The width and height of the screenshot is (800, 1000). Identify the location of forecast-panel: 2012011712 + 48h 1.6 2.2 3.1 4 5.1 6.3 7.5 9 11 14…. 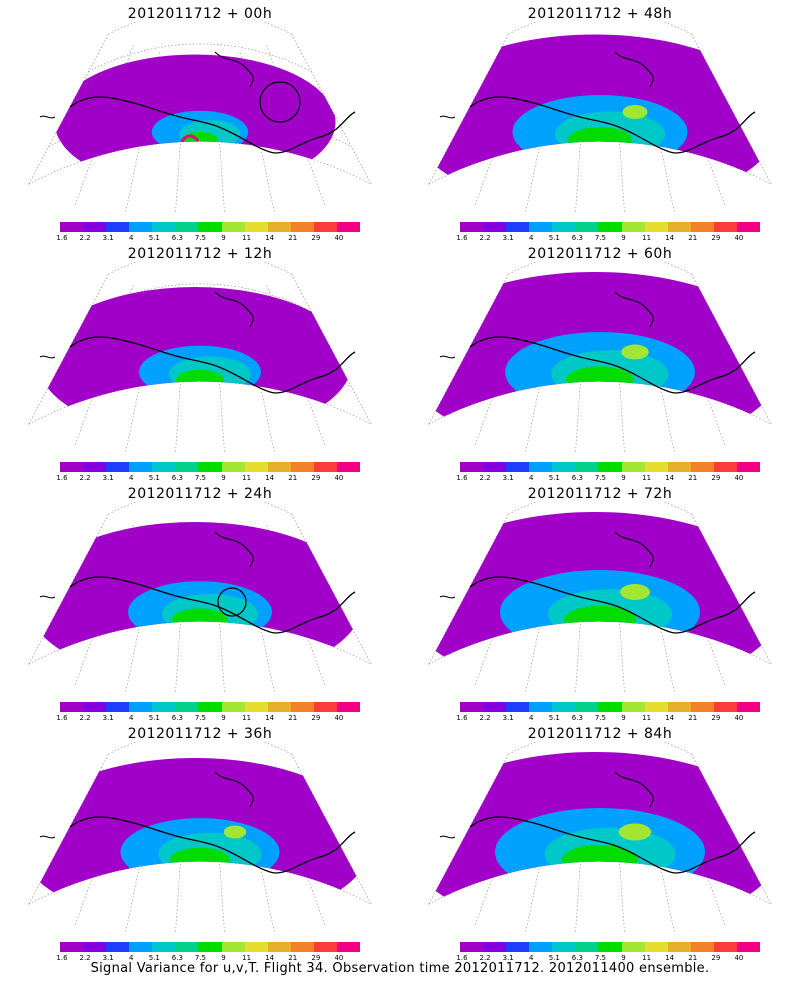
(600, 122).